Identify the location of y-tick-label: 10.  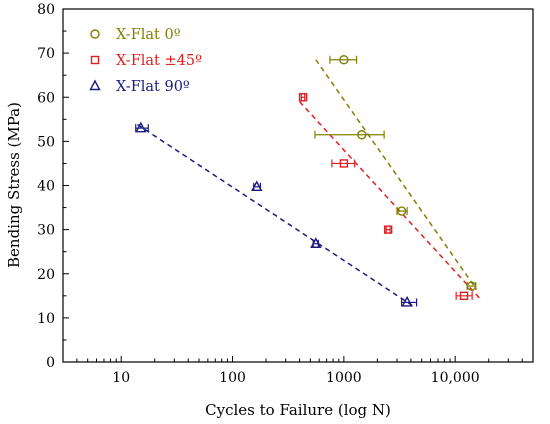
(46, 319).